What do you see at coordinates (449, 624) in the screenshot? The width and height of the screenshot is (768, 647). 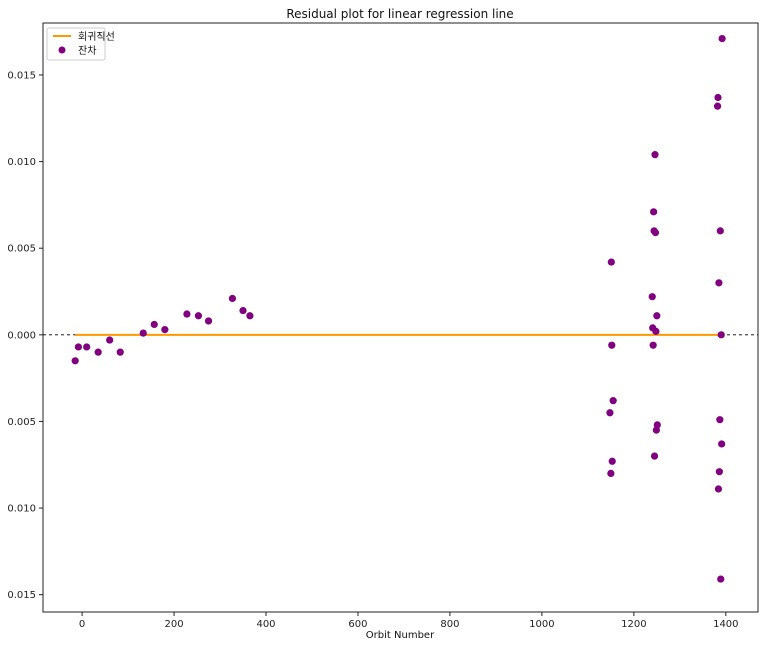 I see `x-tick-label: 800` at bounding box center [449, 624].